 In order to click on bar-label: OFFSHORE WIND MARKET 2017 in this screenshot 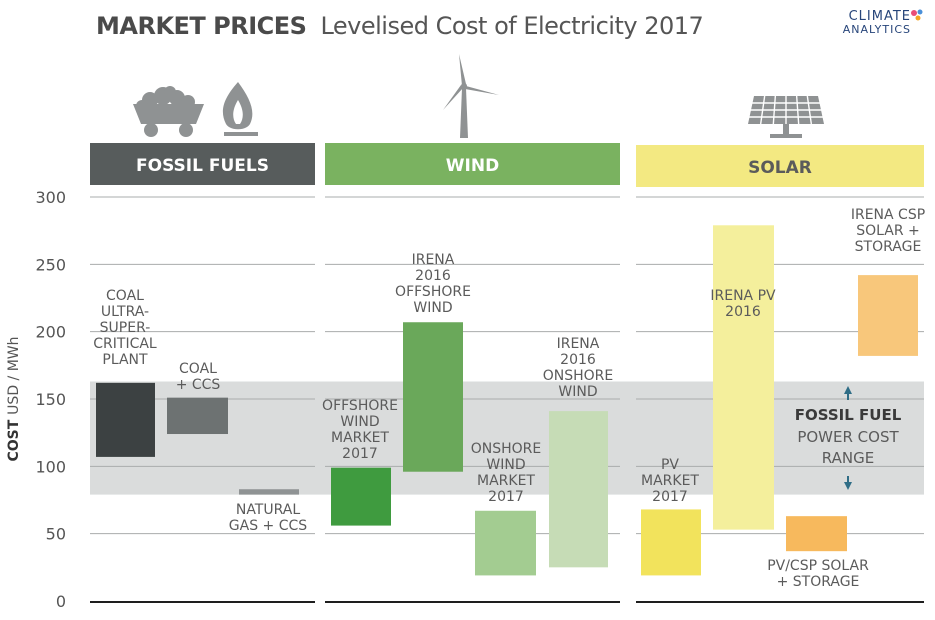, I will do `click(360, 430)`.